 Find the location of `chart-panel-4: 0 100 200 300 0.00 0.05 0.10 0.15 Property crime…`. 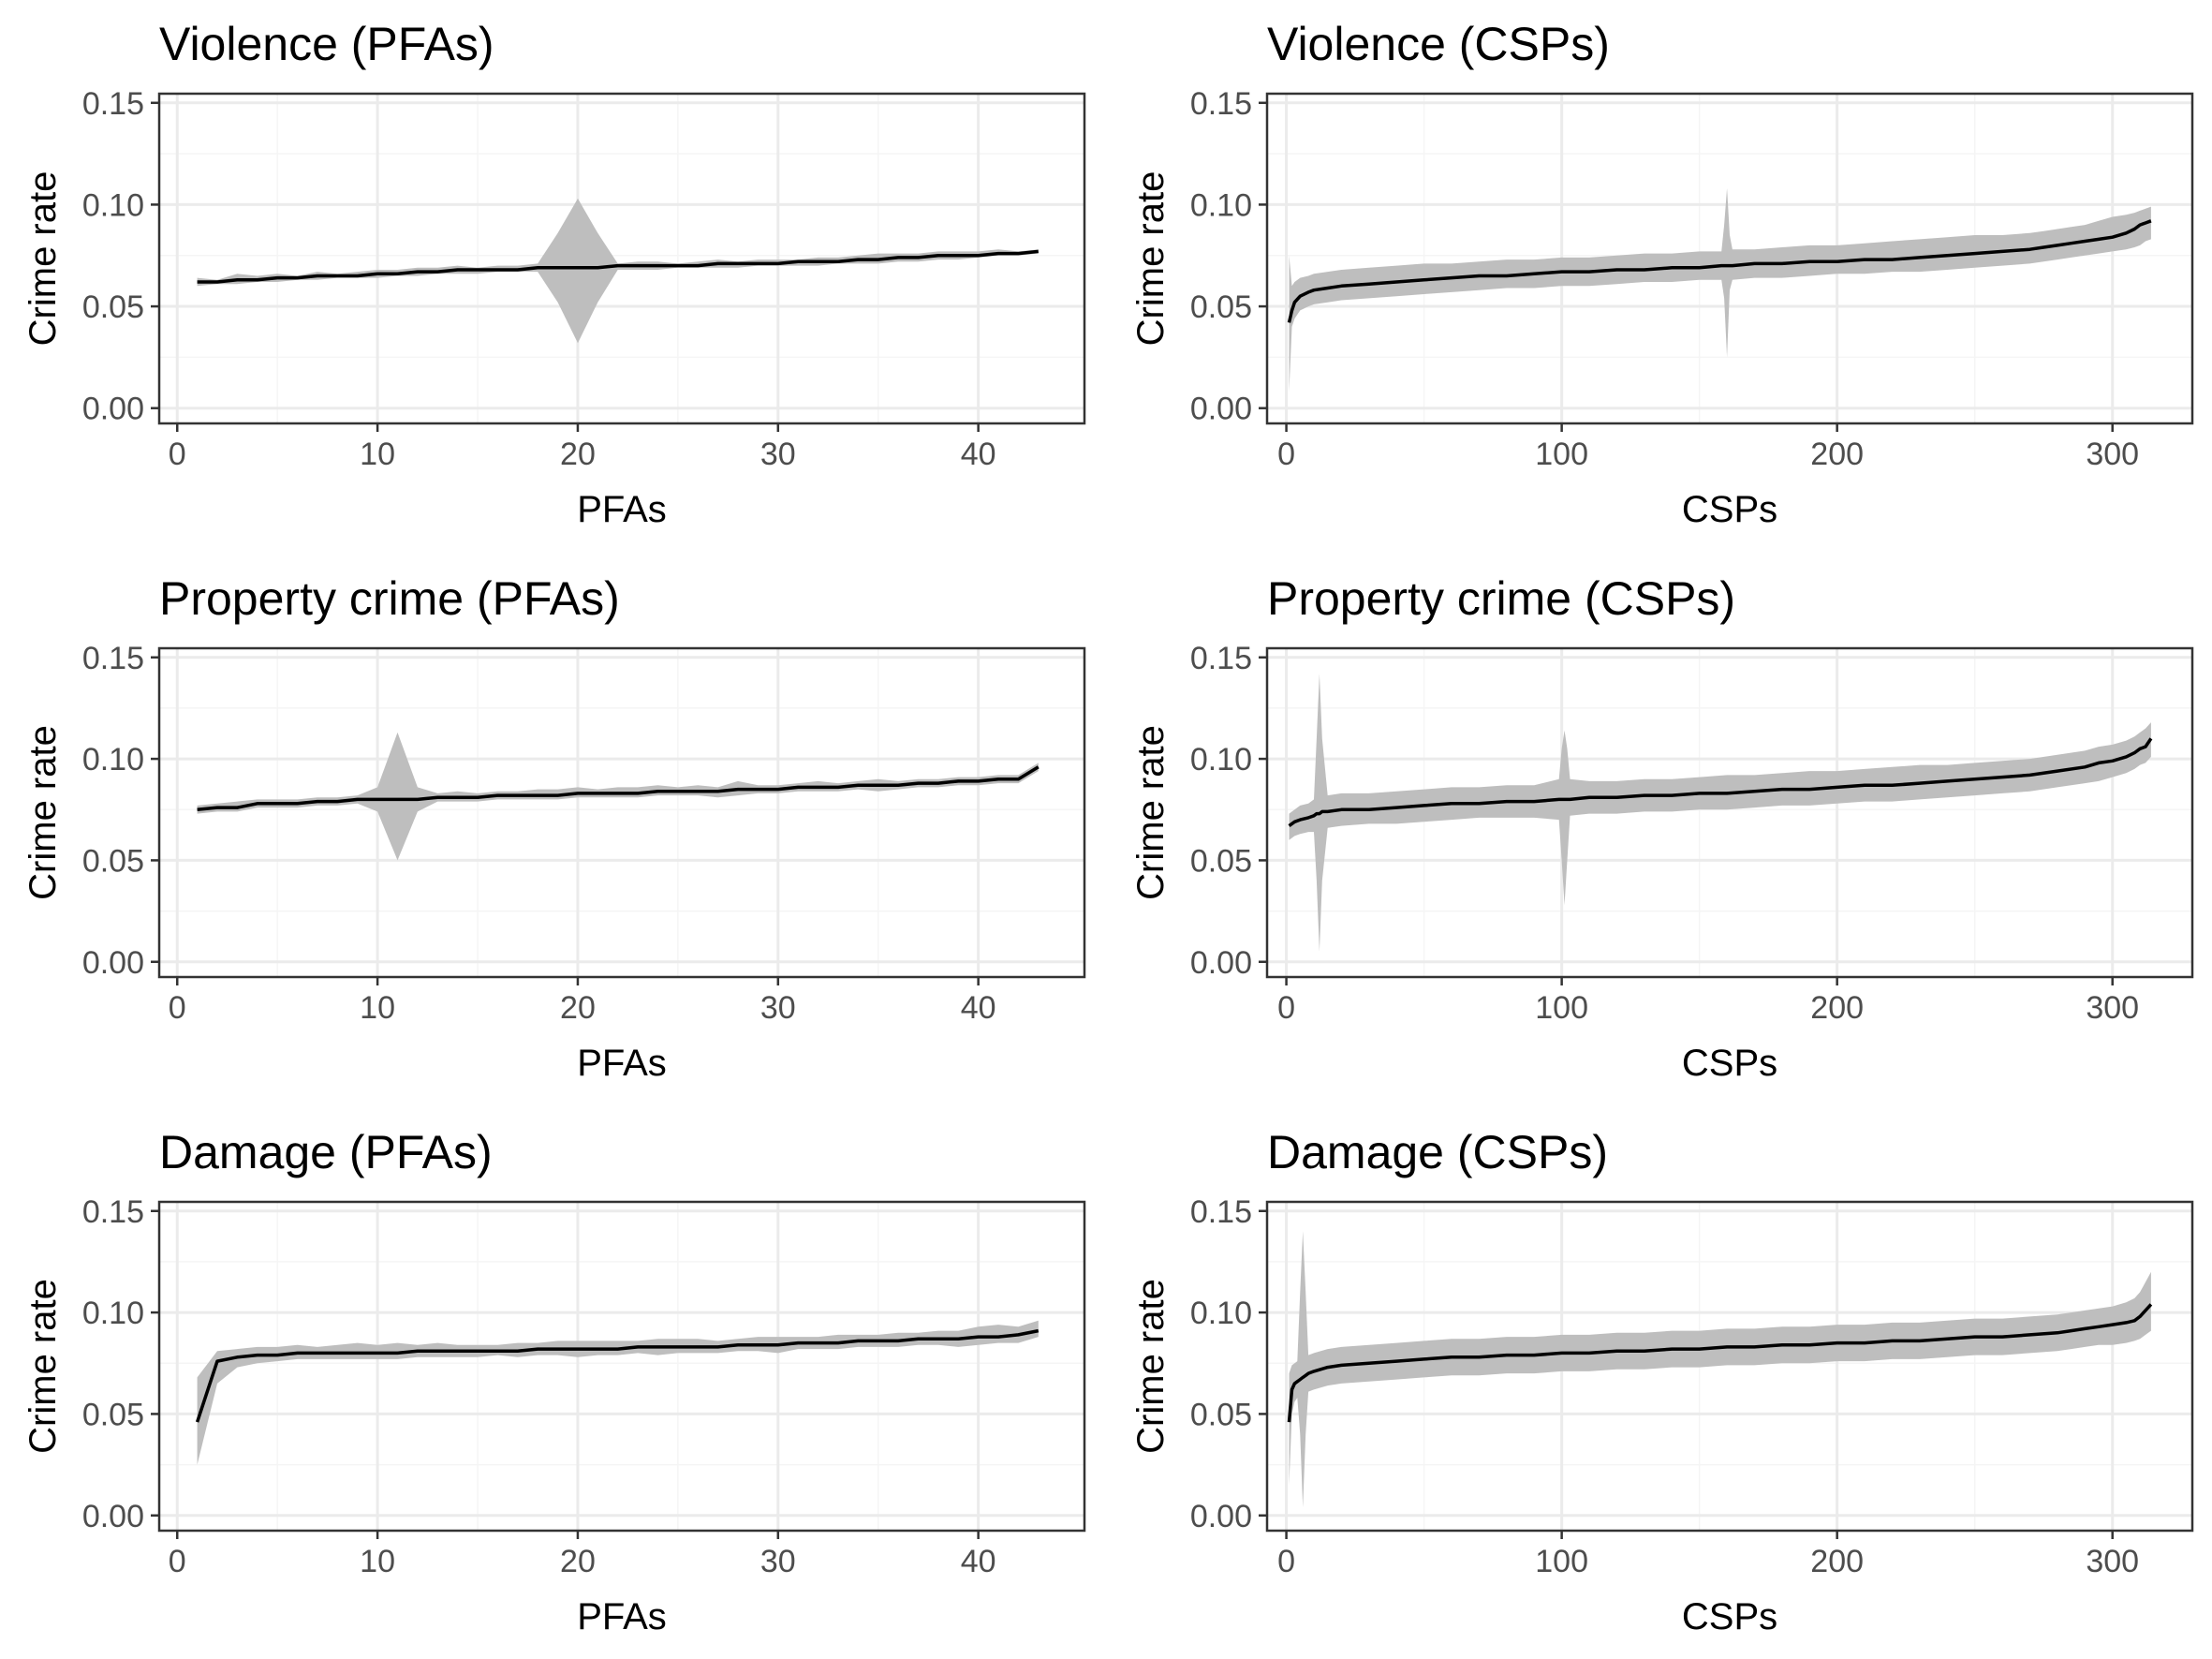

chart-panel-4: 0 100 200 300 0.00 0.05 0.10 0.15 Property crime… is located at coordinates (1662, 828).